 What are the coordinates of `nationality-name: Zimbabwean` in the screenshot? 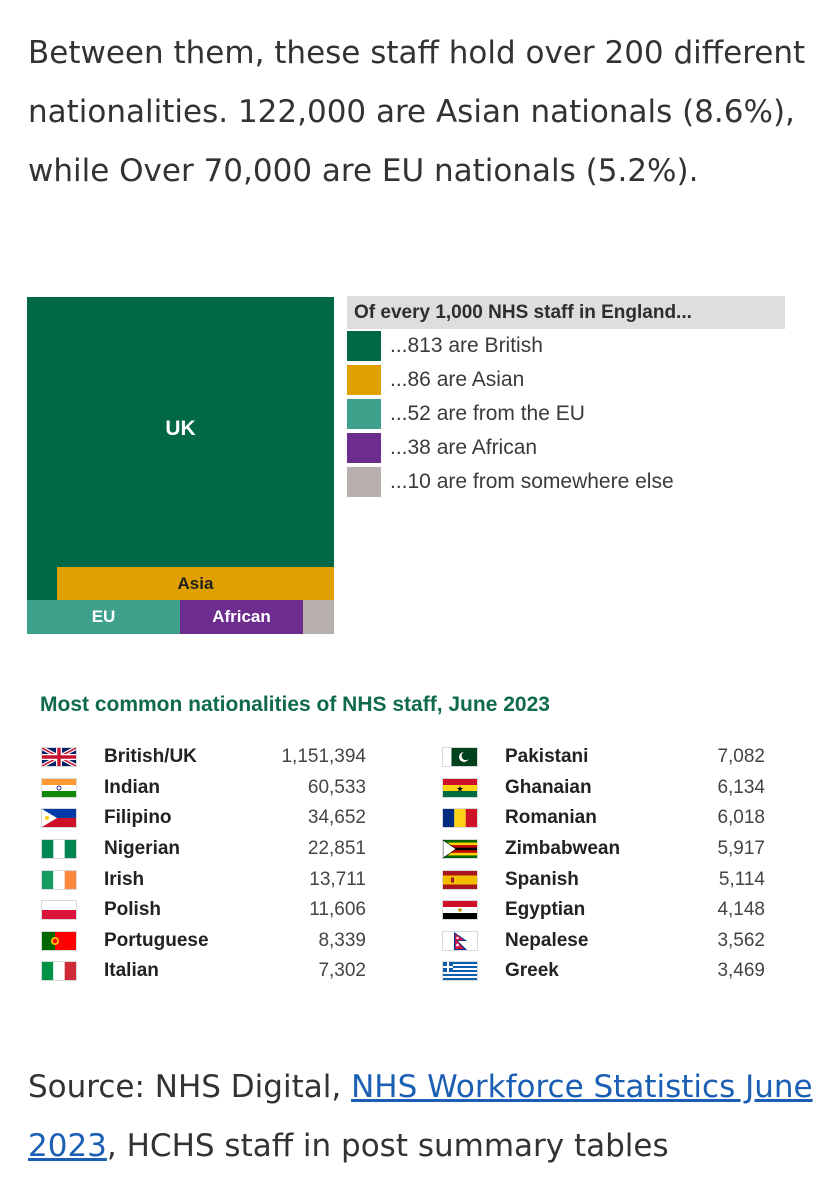 It's located at (563, 849).